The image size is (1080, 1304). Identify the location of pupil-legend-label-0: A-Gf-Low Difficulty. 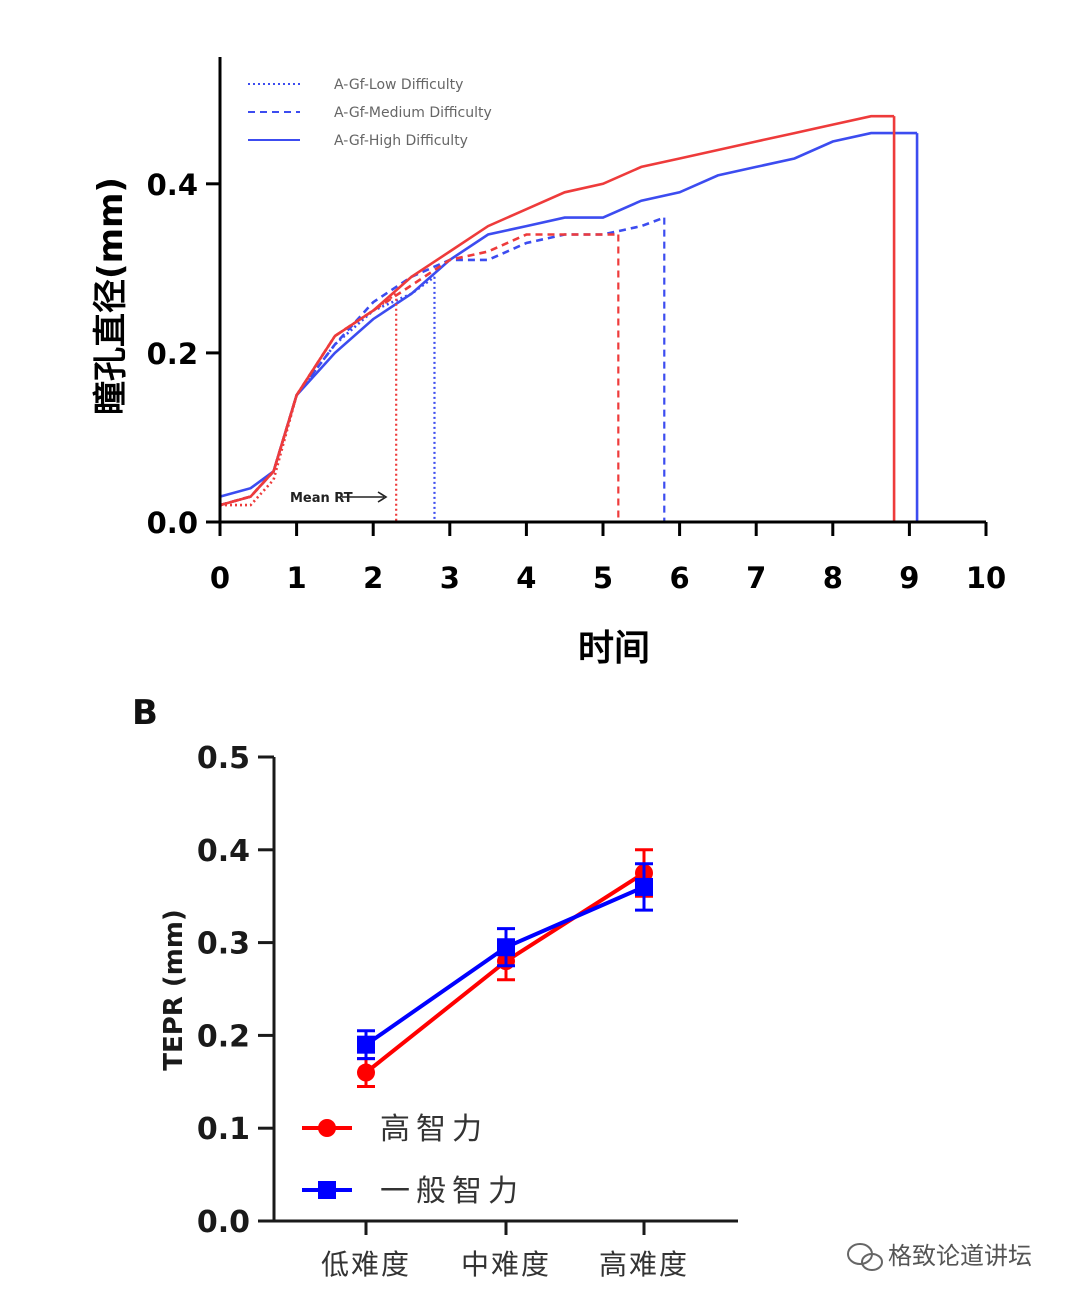
(398, 85).